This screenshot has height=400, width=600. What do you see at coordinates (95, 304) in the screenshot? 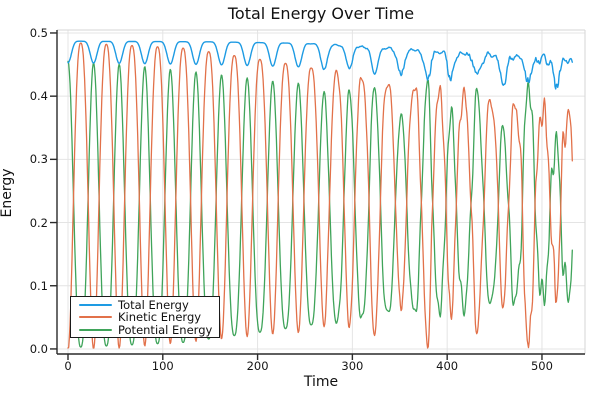
I see `total-energy-line-swatch-icon` at bounding box center [95, 304].